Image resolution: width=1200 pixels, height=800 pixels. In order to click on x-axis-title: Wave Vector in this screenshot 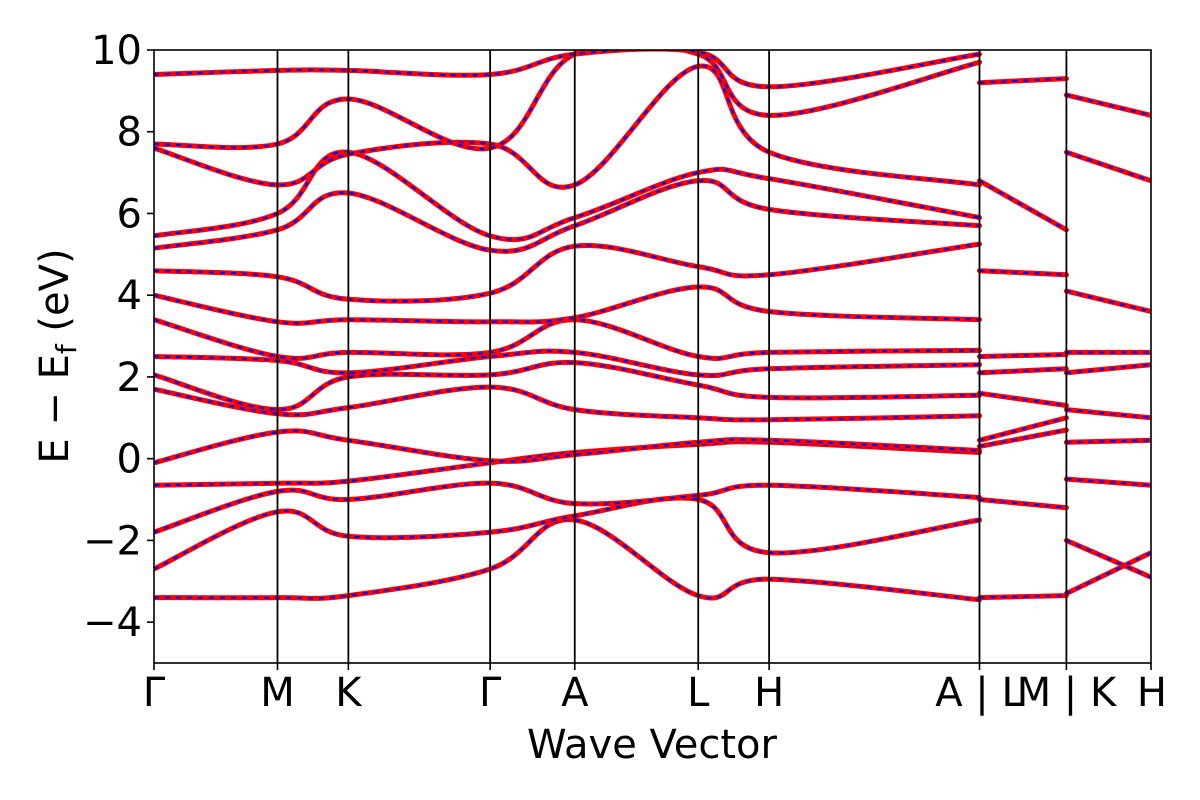, I will do `click(652, 745)`.